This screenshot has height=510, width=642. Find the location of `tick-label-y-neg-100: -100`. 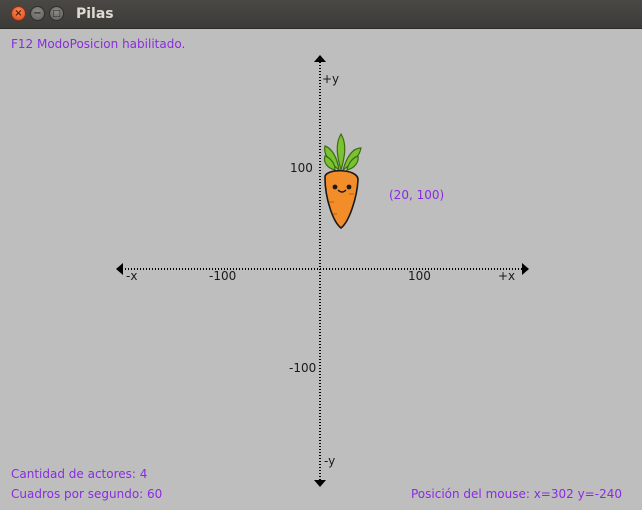

tick-label-y-neg-100: -100 is located at coordinates (303, 368).